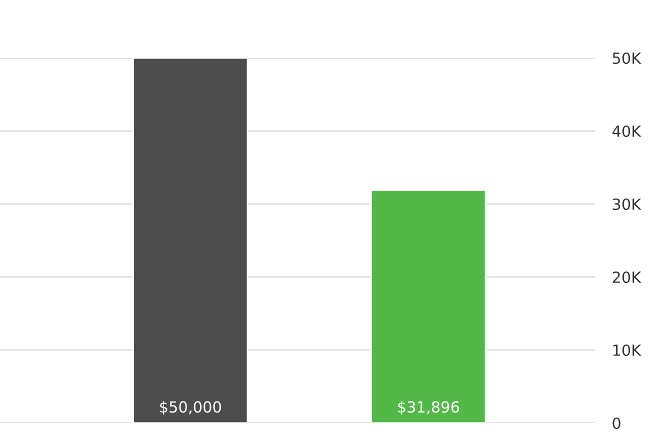 The height and width of the screenshot is (439, 649). Describe the element at coordinates (627, 58) in the screenshot. I see `y-tick-label: 50K` at that location.